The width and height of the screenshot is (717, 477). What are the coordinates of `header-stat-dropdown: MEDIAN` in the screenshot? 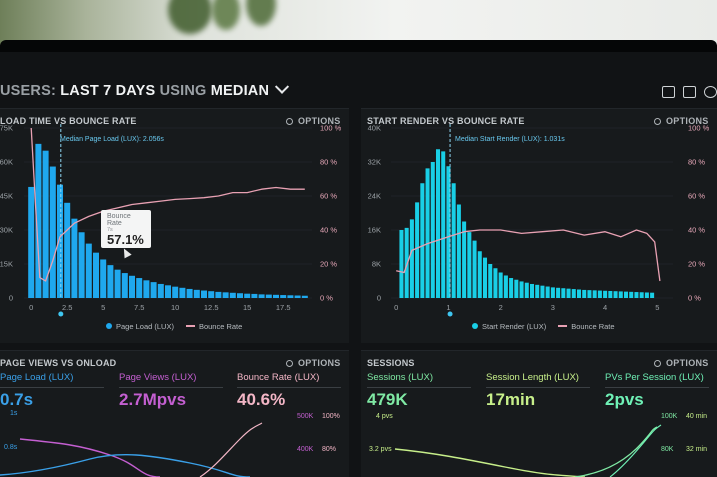 It's located at (240, 91).